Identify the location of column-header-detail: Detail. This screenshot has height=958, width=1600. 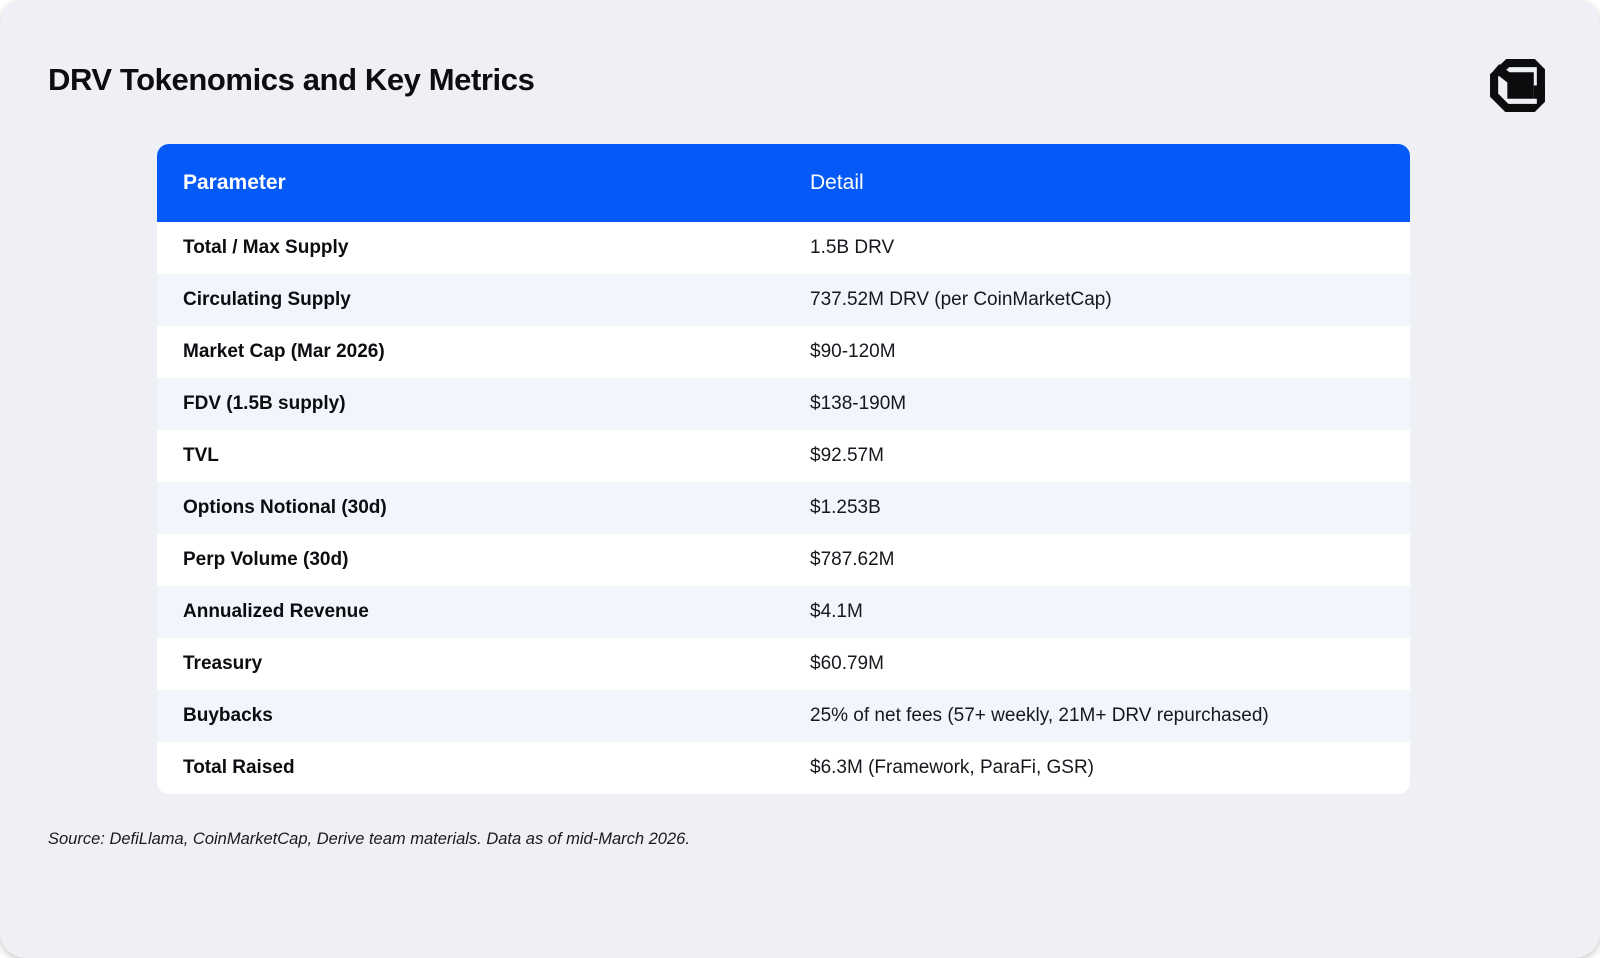
(837, 182).